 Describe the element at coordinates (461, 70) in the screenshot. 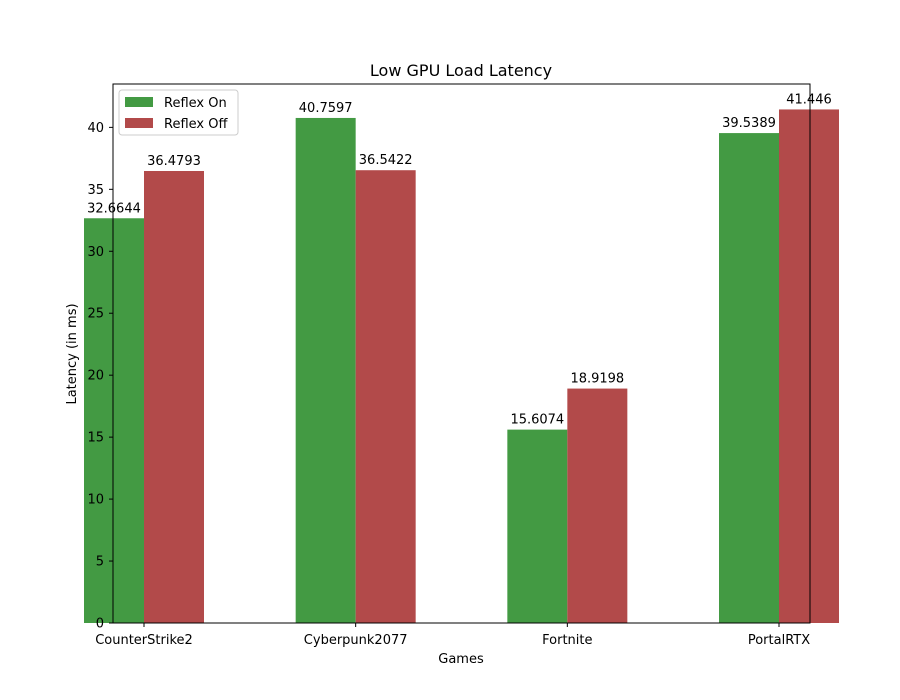

I see `chart-title: Low GPU Load Latency` at that location.